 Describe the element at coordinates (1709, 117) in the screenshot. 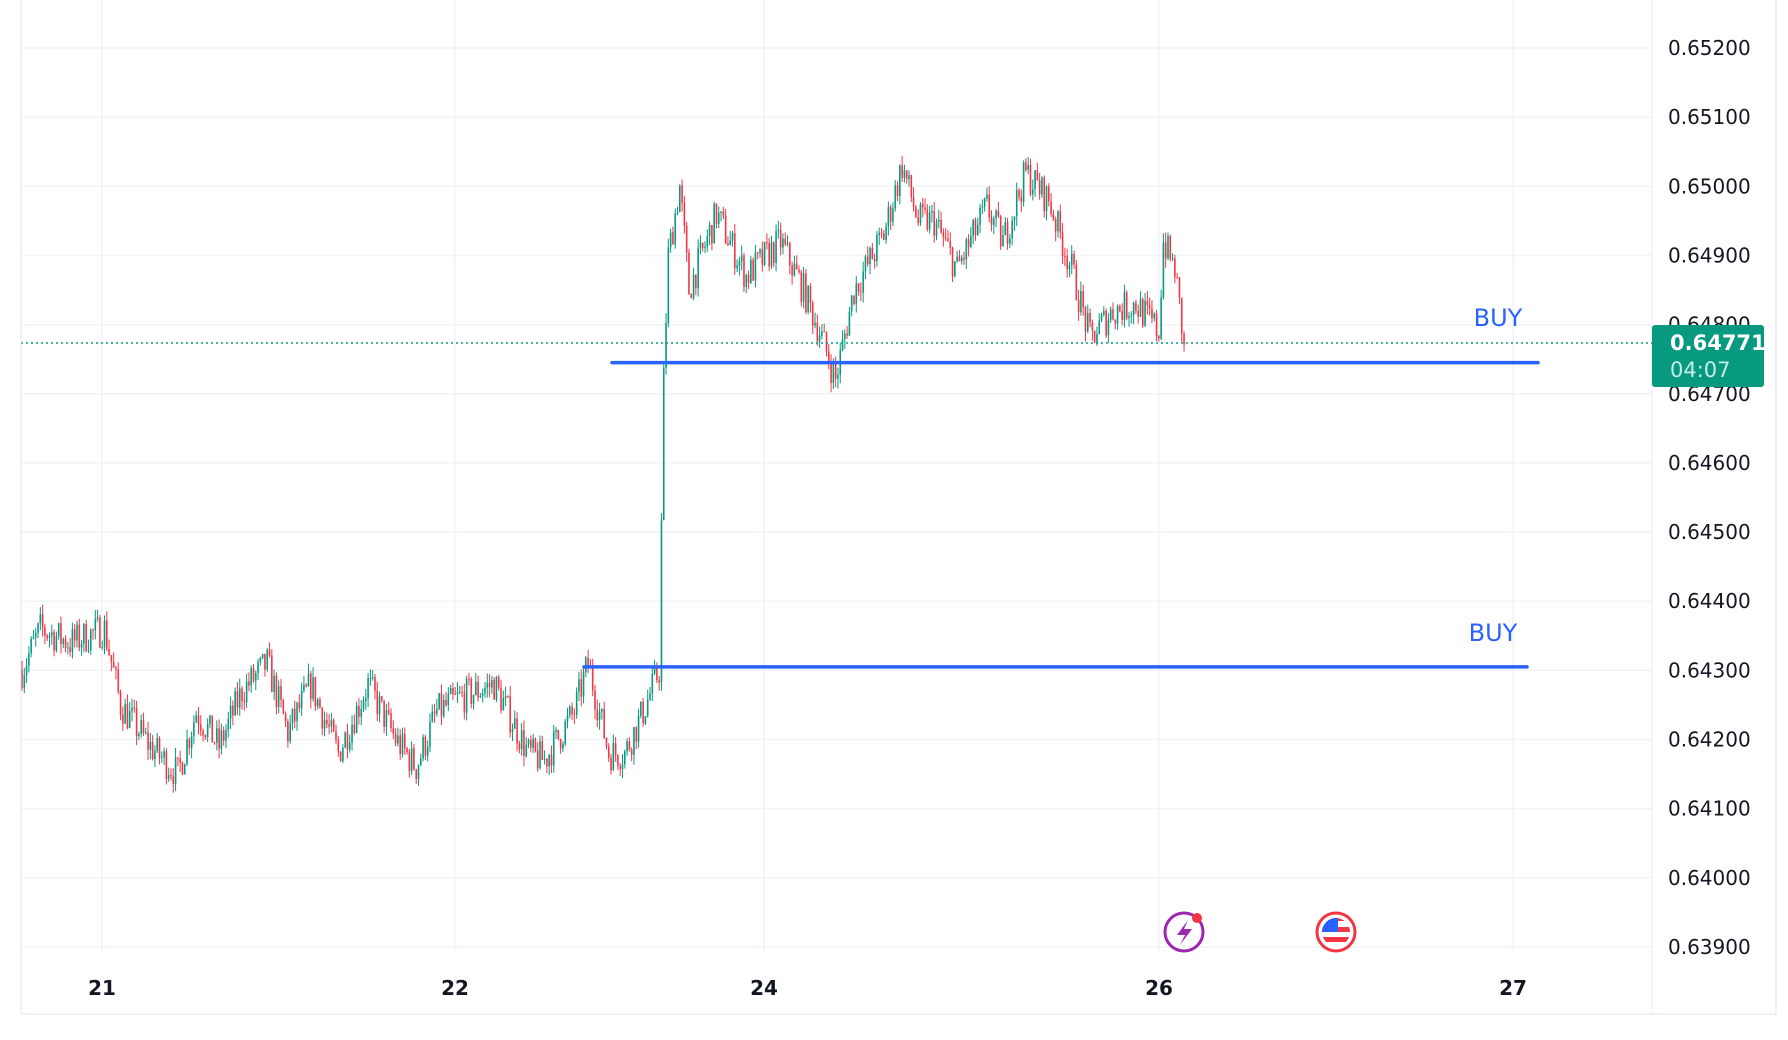

I see `price-tick-label: 0.65100` at that location.